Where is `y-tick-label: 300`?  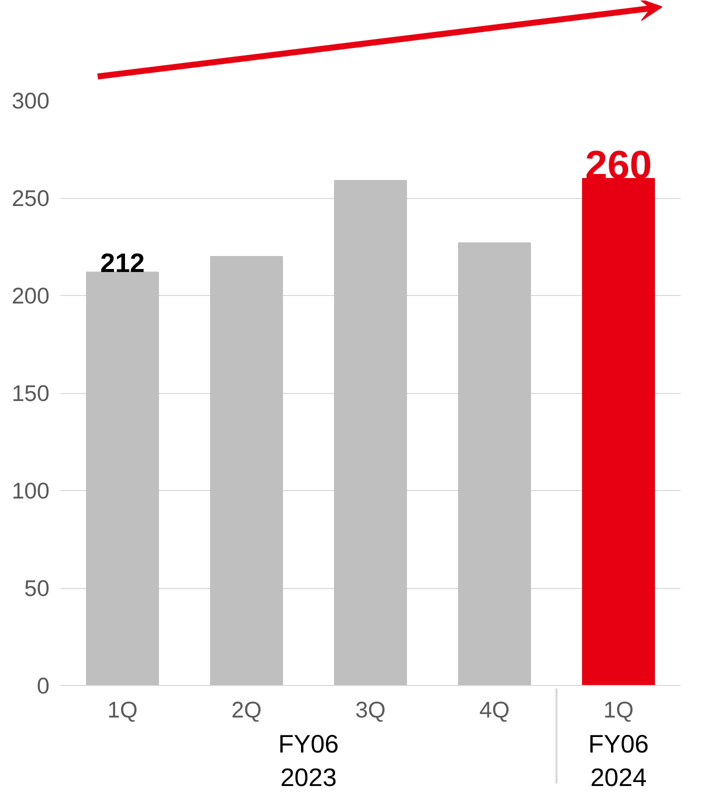 y-tick-label: 300 is located at coordinates (31, 101).